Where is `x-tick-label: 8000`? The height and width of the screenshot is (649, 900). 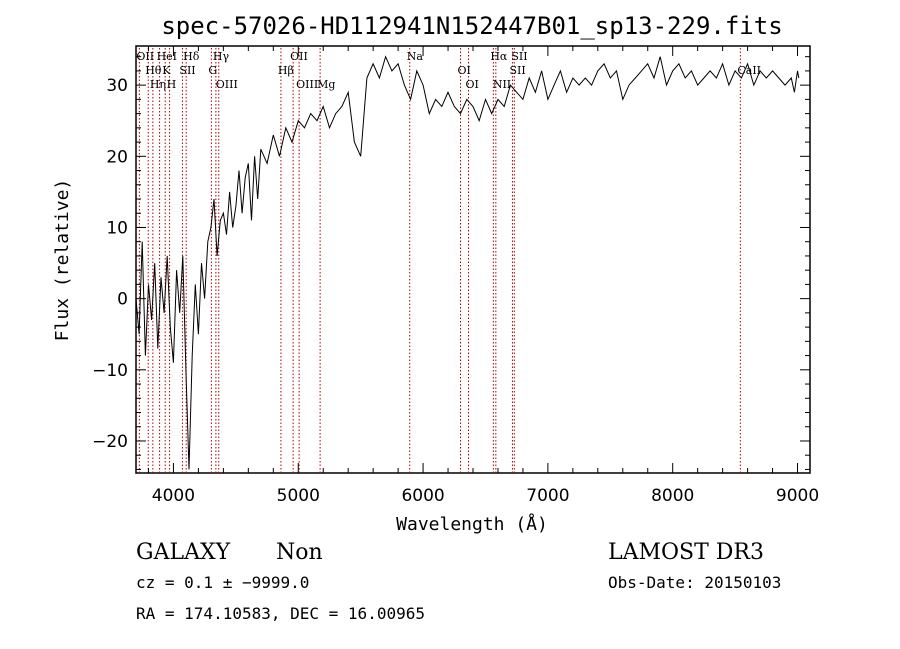 x-tick-label: 8000 is located at coordinates (672, 496).